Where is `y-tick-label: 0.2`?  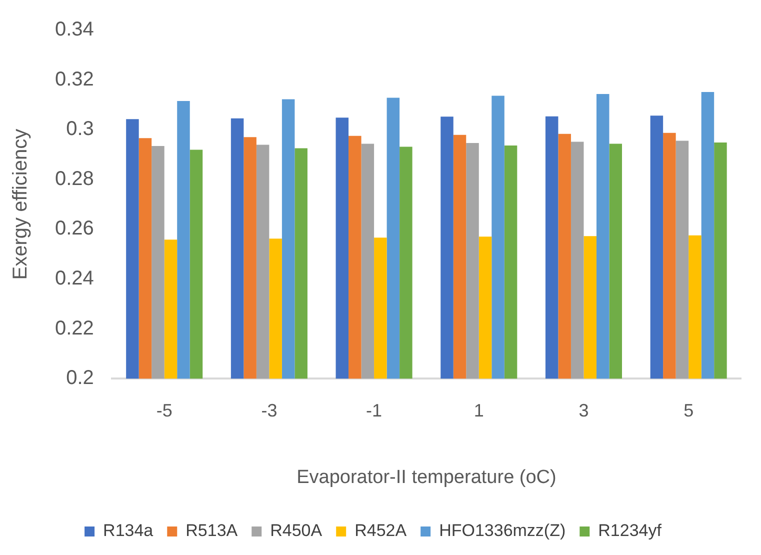
y-tick-label: 0.2 is located at coordinates (80, 378).